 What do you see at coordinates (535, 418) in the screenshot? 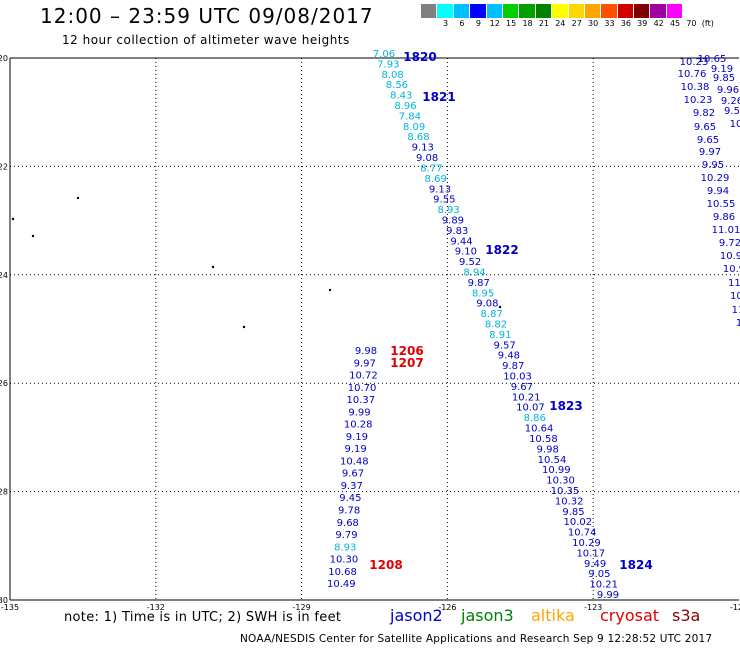
I see `swh-value-main: 8.86` at bounding box center [535, 418].